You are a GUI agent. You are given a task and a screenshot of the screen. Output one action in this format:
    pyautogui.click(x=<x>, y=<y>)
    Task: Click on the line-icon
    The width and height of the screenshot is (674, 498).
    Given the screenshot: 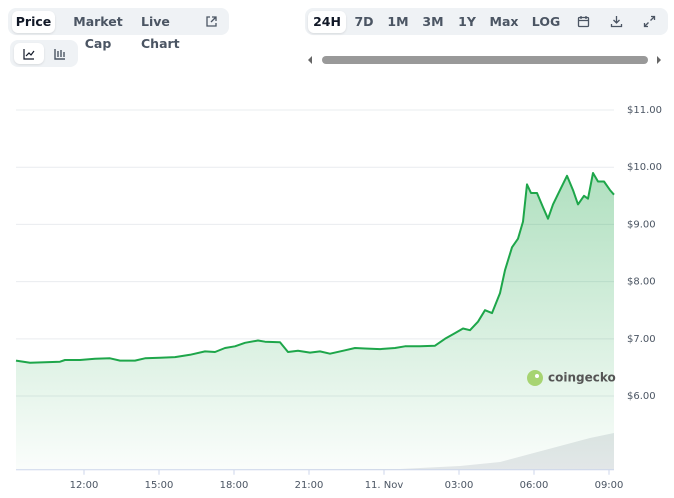 What is the action you would take?
    pyautogui.click(x=29, y=54)
    